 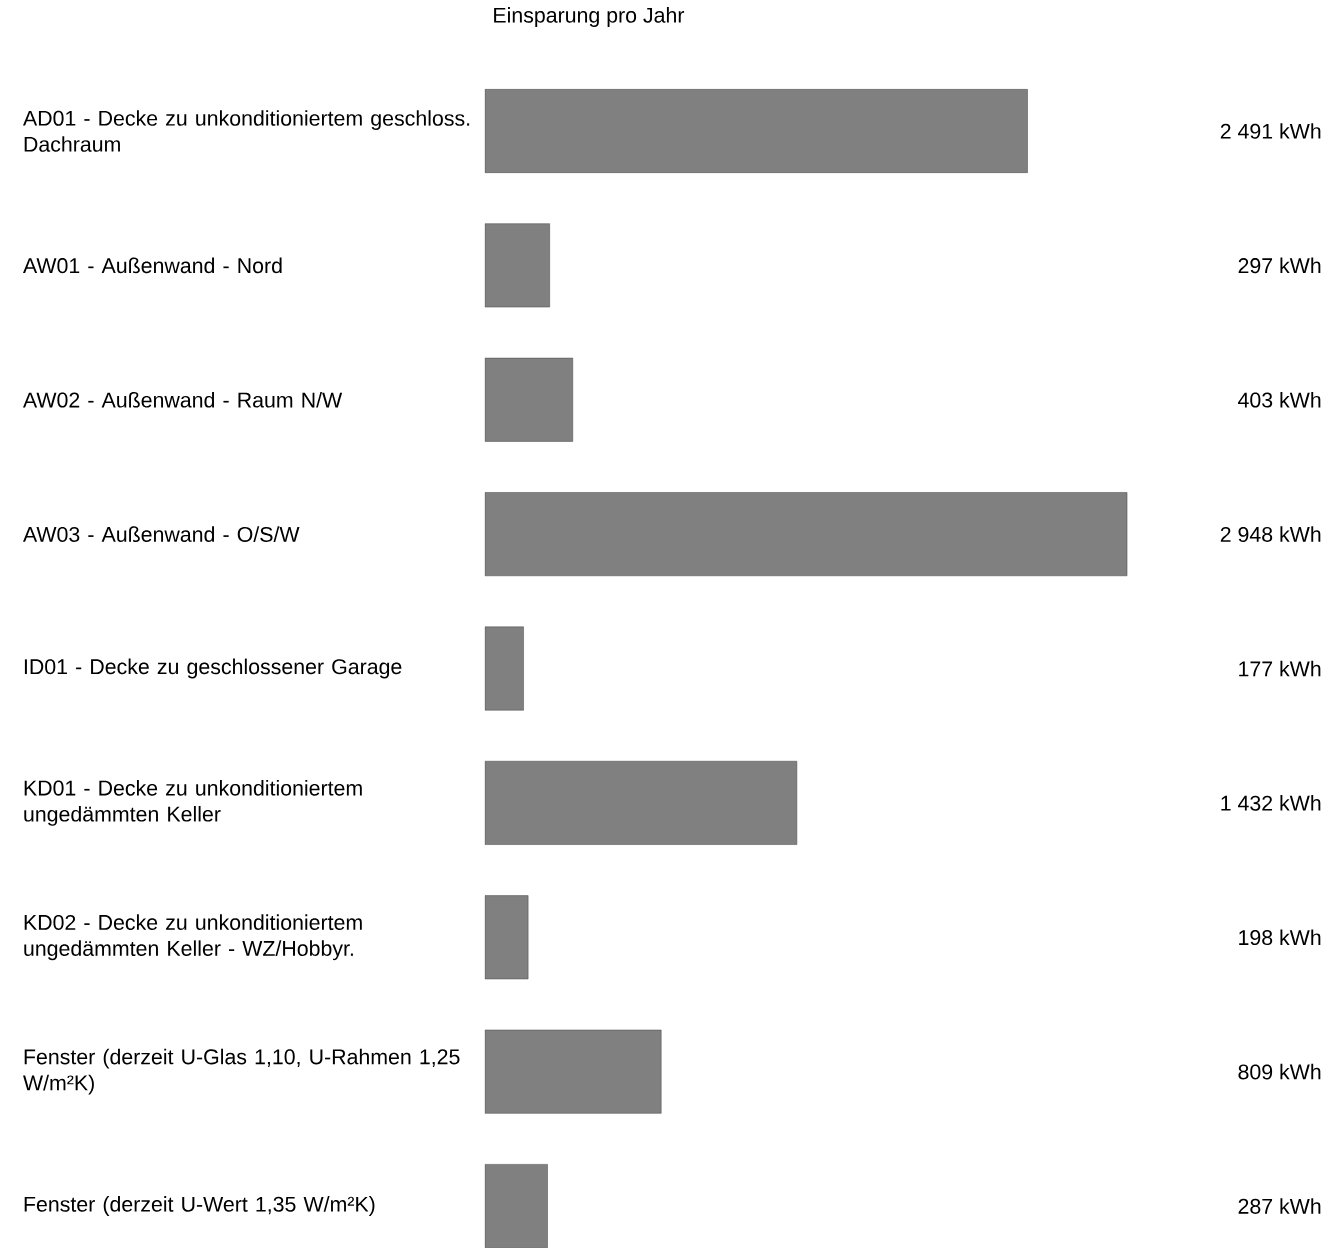 I want to click on y-tick-label: AD01 - Decke zu unkonditioniertem geschloss. Dachraum, so click(x=246, y=131).